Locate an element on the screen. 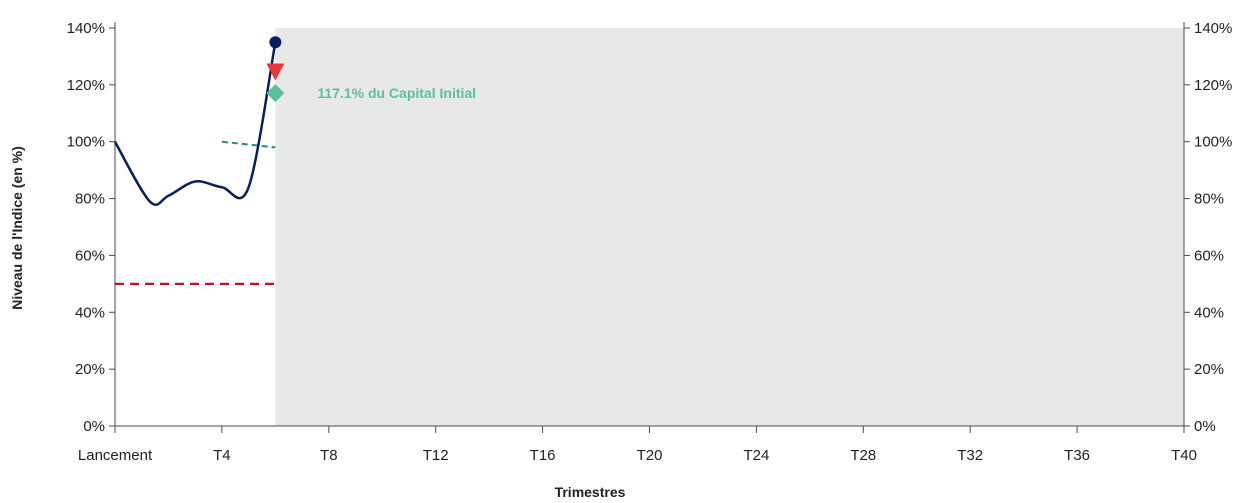 This screenshot has width=1254, height=503. y-tick-label-right: 80% is located at coordinates (1209, 199).